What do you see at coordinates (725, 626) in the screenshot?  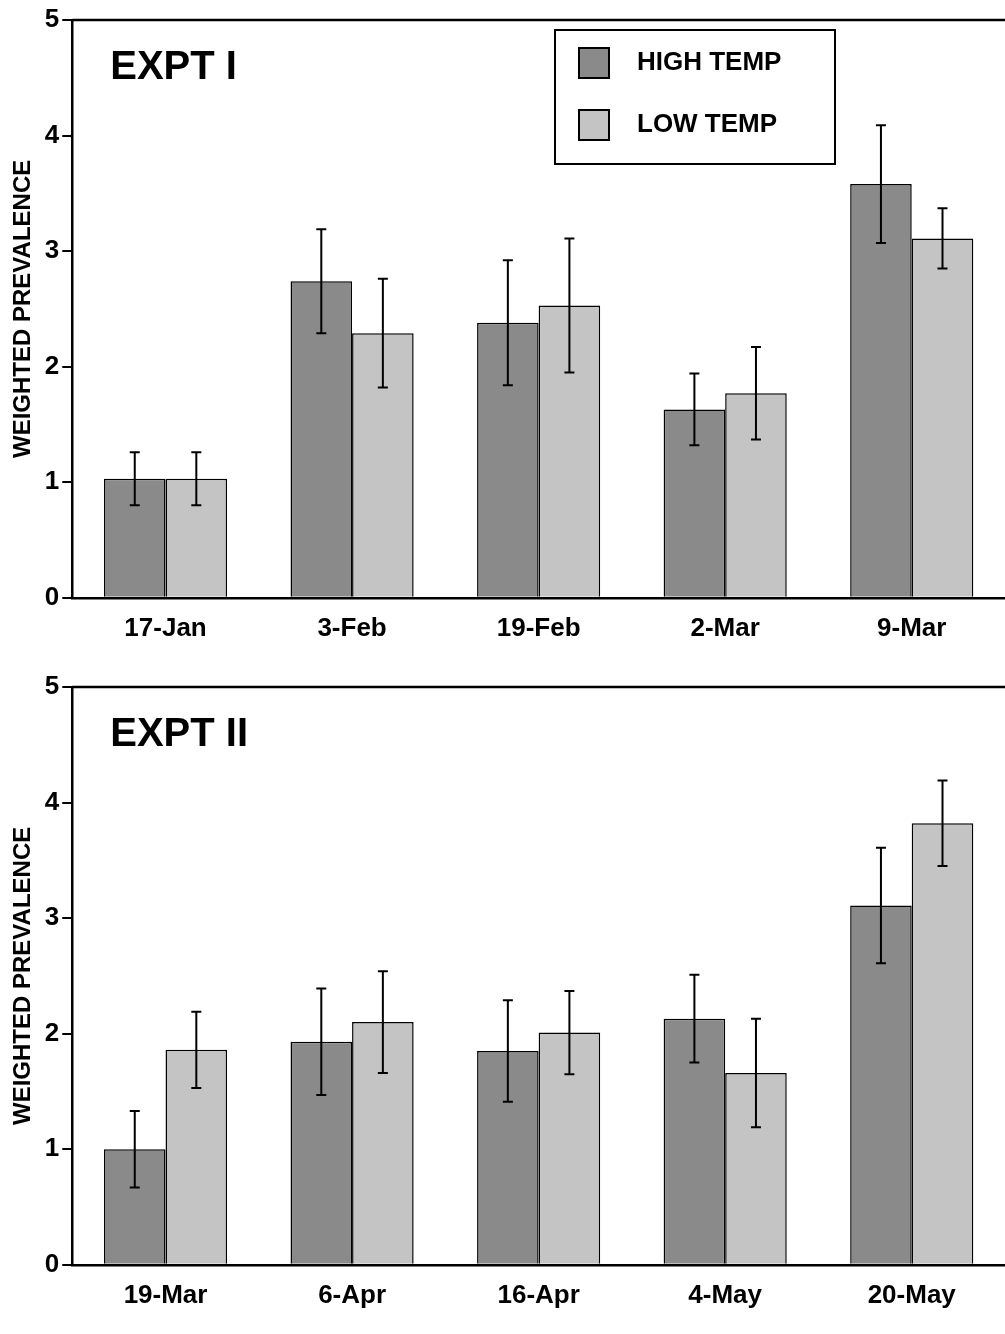 I see `x-tick-label: 2-Mar` at bounding box center [725, 626].